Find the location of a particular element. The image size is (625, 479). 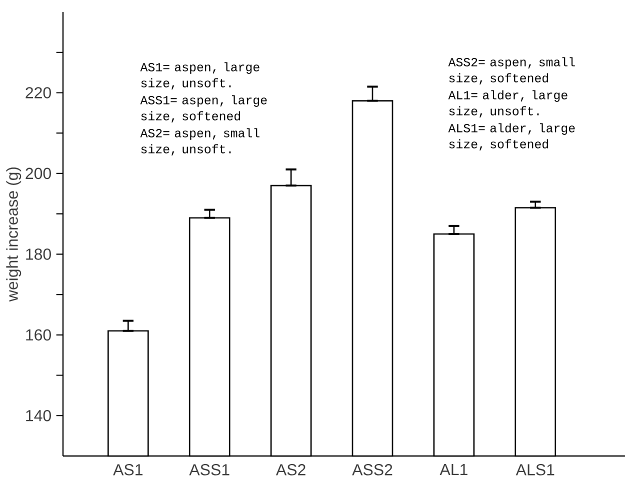

annotation: ALS1= alder, large size, softened is located at coordinates (511, 136).